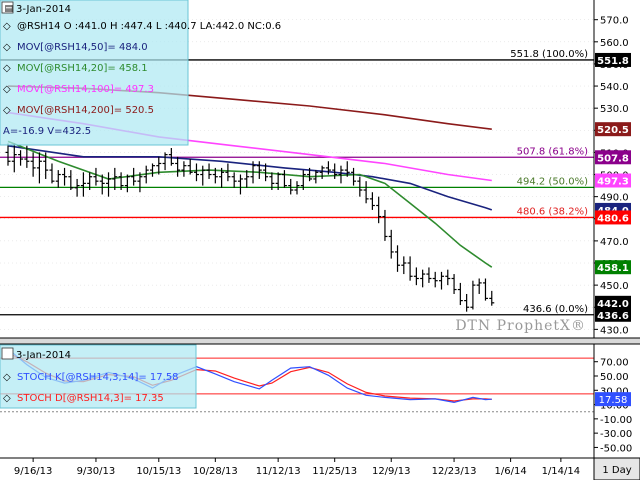 This screenshot has height=480, width=640. What do you see at coordinates (614, 330) in the screenshot?
I see `y-tick-label: 430.0` at bounding box center [614, 330].